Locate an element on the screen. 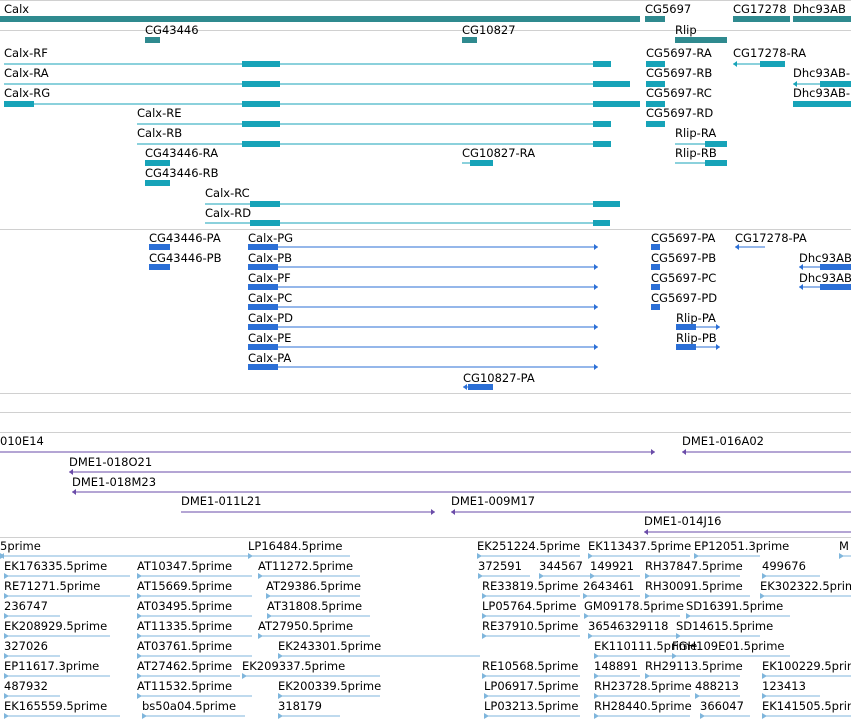 The width and height of the screenshot is (851, 721). transcript-cg17278-ra: CG17278-RA is located at coordinates (769, 56).